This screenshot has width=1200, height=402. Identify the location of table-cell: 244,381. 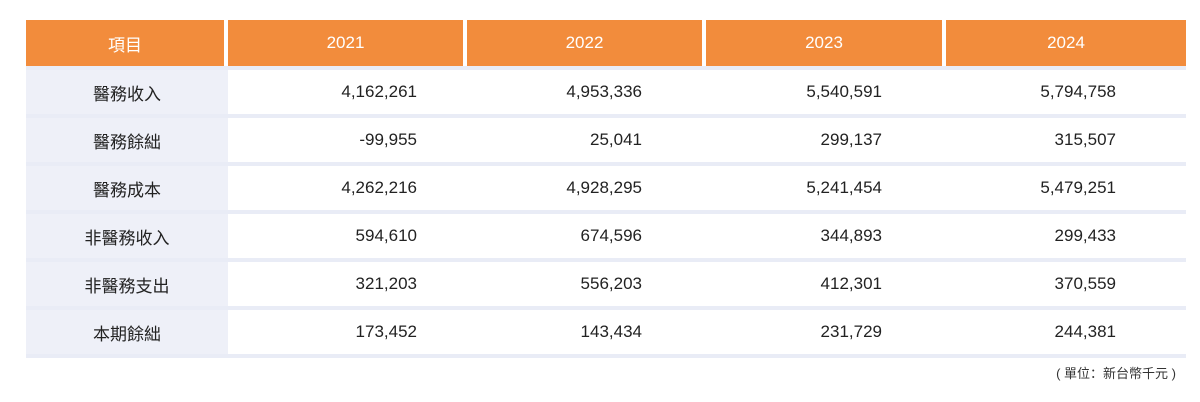
(1066, 334).